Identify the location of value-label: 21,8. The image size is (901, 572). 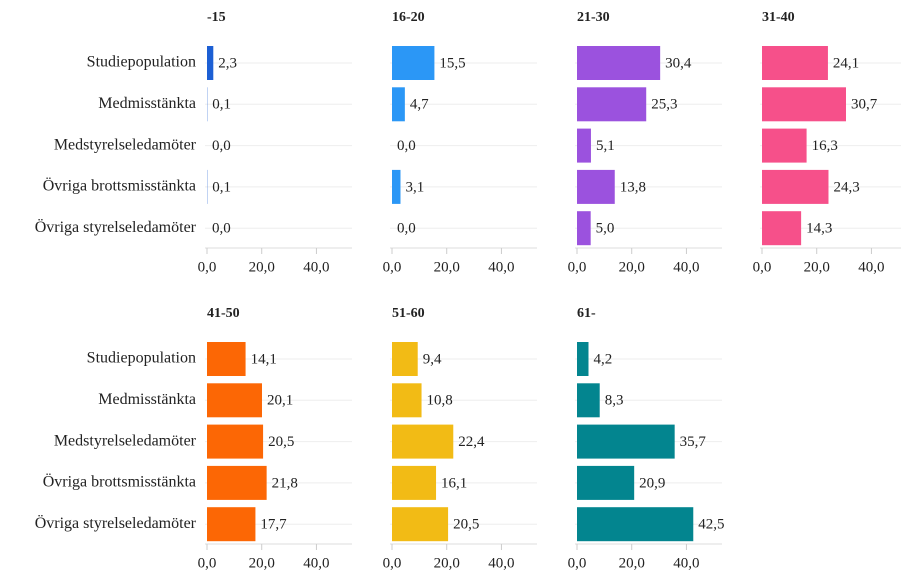
(285, 483).